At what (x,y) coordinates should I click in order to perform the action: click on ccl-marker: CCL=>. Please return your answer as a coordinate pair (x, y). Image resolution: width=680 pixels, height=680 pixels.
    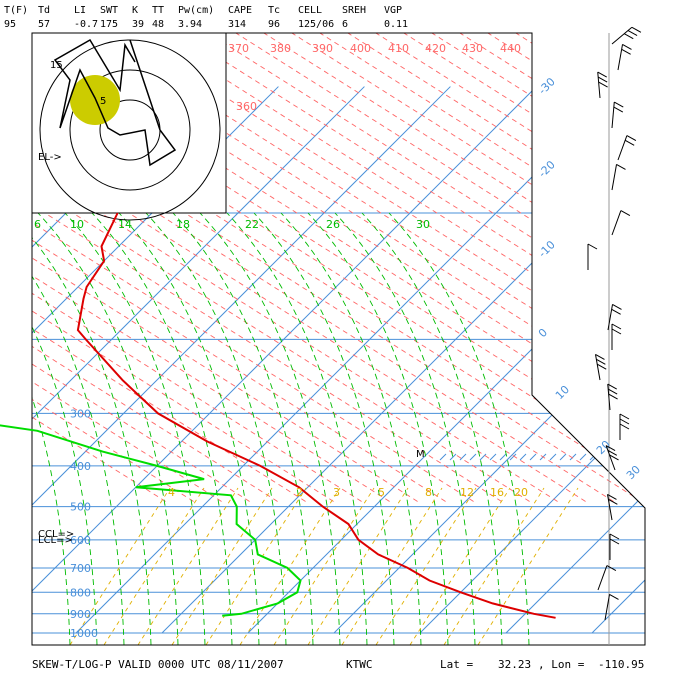
    Looking at the image, I should click on (56, 534).